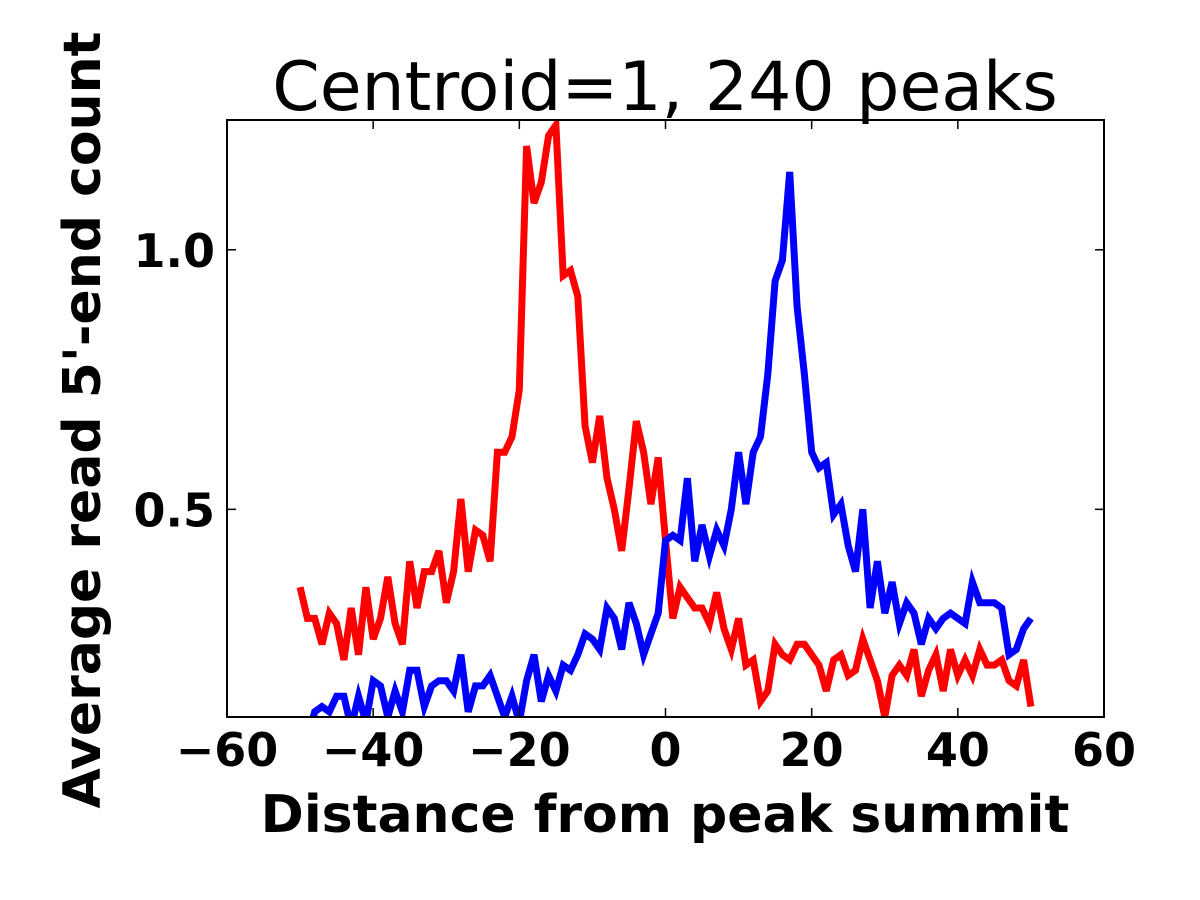 This screenshot has width=1200, height=900. I want to click on x-axis-label: Distance from peak summit, so click(665, 815).